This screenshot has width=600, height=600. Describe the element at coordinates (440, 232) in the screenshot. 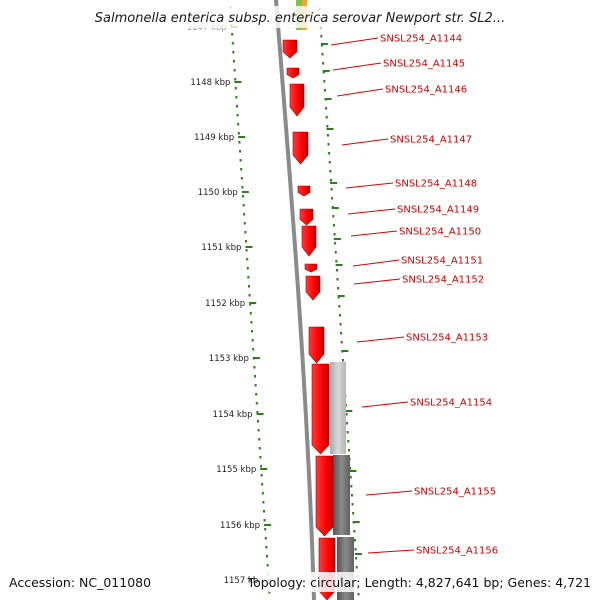

I see `gene-label: SNSL254_A1150` at that location.